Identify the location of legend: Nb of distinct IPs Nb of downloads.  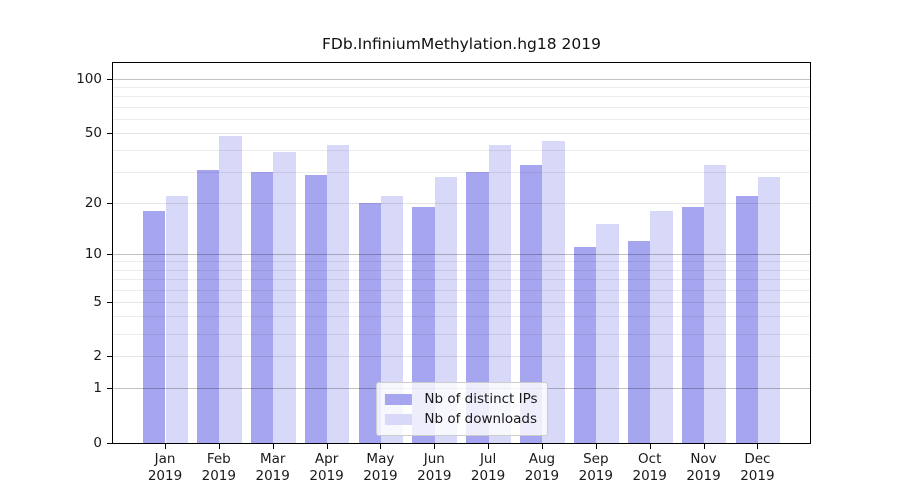
(461, 409).